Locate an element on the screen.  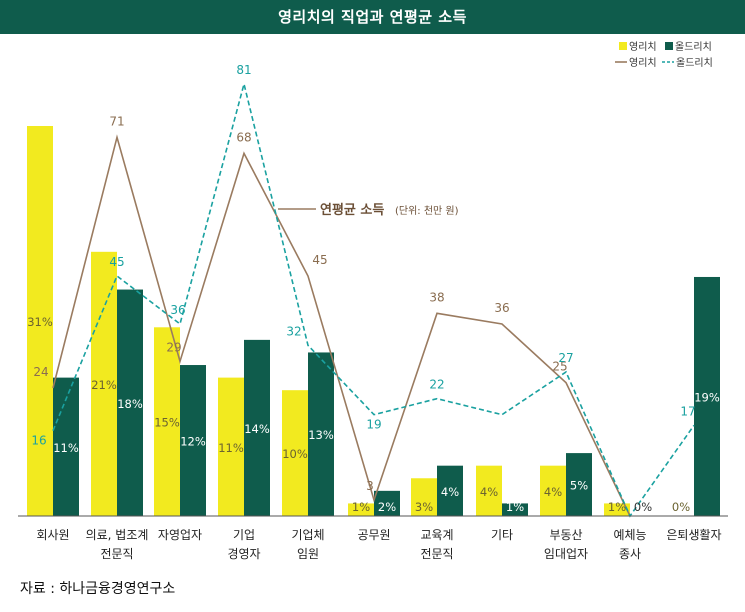
x-tick-label-9-0: 예체능 is located at coordinates (629, 535).